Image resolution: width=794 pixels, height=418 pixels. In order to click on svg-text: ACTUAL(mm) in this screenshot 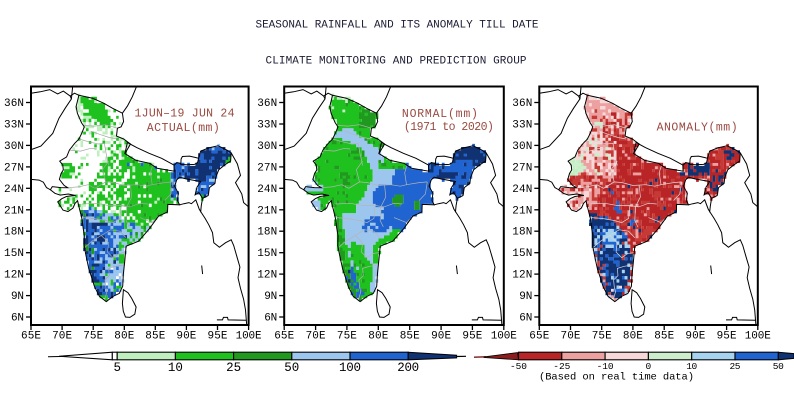, I will do `click(183, 128)`.